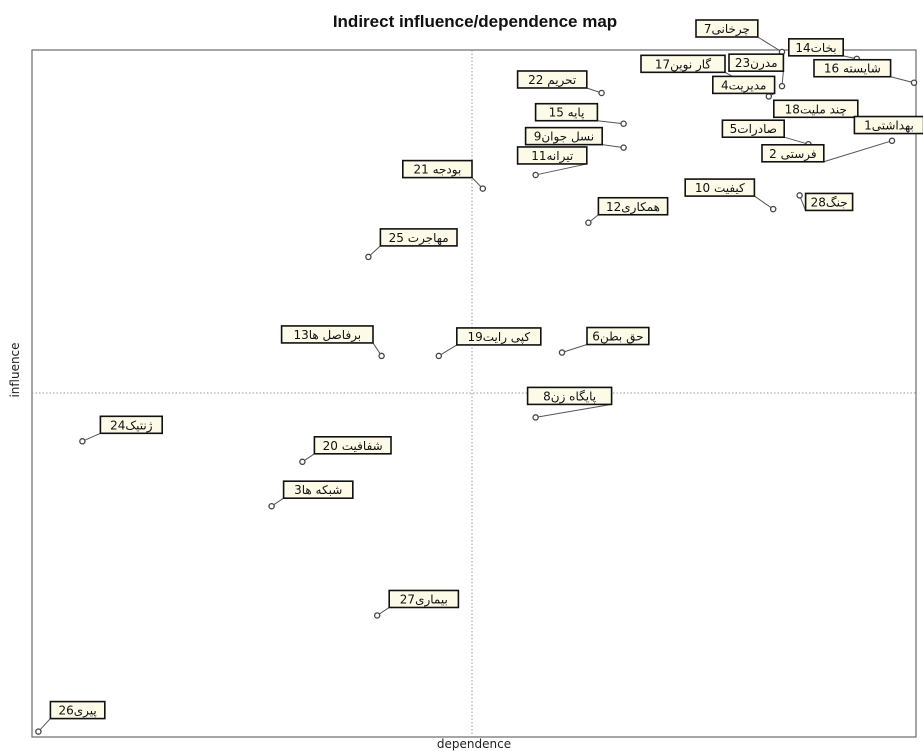  What do you see at coordinates (552, 156) in the screenshot?
I see `point-label: تیرانه11` at bounding box center [552, 156].